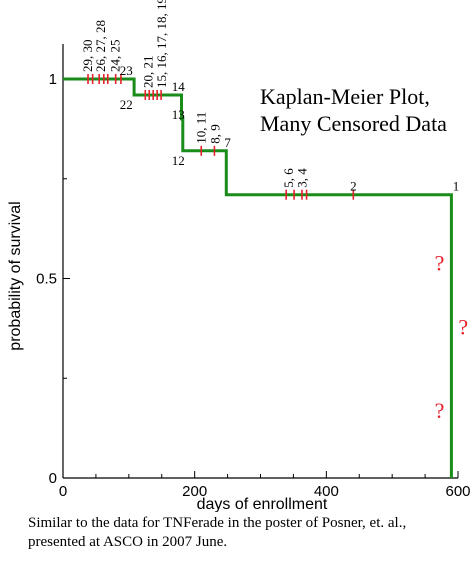 The image size is (474, 568). What do you see at coordinates (451, 337) in the screenshot?
I see `question-marks: ???` at bounding box center [451, 337].